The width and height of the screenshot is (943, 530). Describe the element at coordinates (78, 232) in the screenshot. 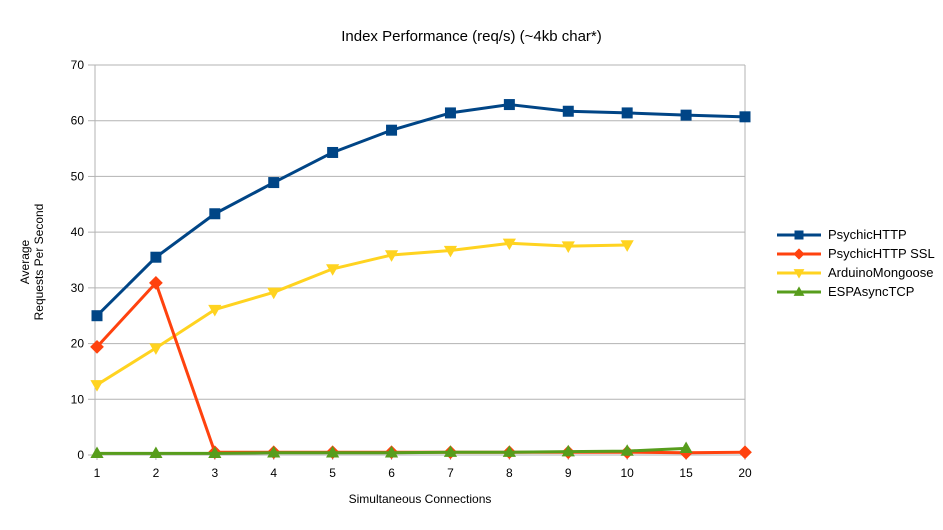

I see `y-tick-label: 40` at that location.